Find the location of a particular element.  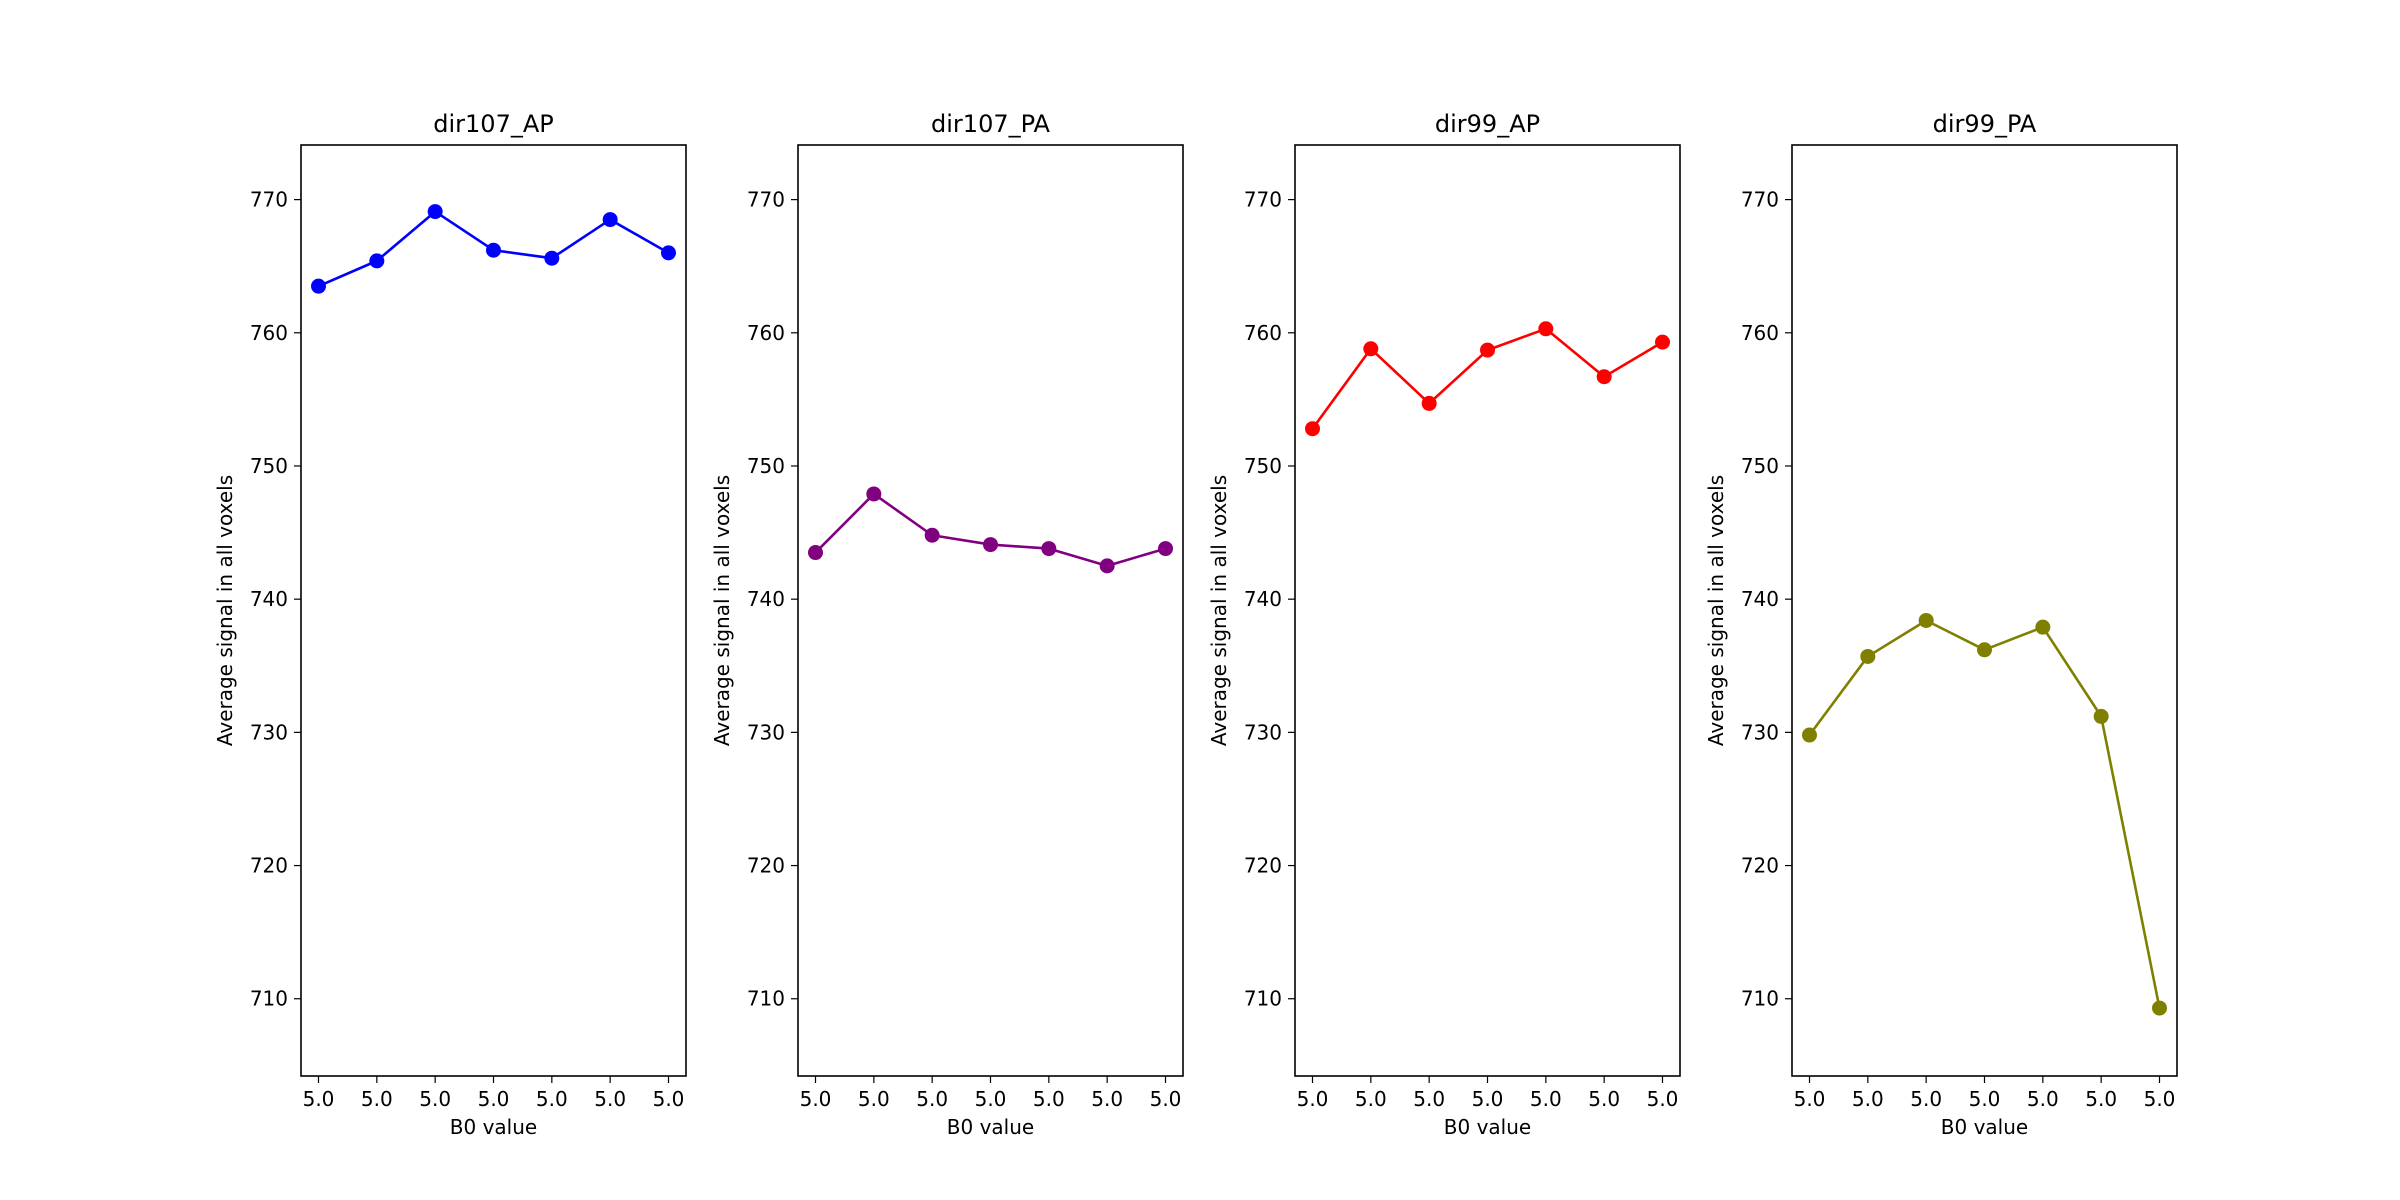

chart-title: dir99_PA is located at coordinates (1985, 124).